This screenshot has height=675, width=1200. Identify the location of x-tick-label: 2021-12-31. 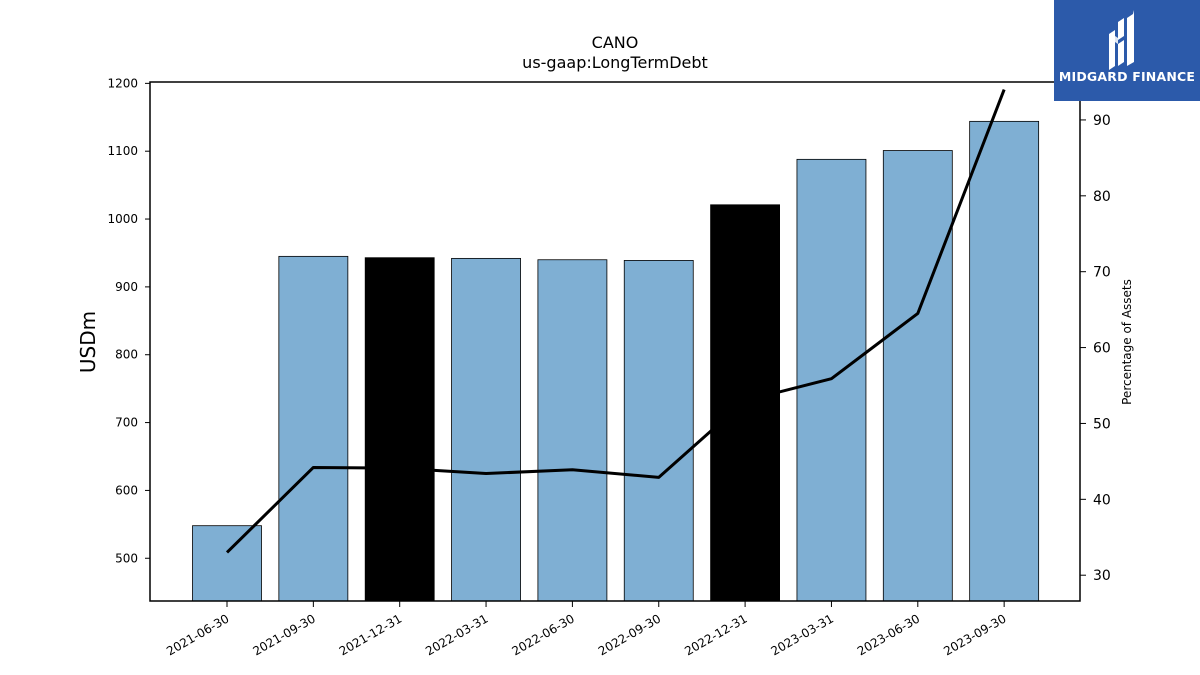
(370, 634).